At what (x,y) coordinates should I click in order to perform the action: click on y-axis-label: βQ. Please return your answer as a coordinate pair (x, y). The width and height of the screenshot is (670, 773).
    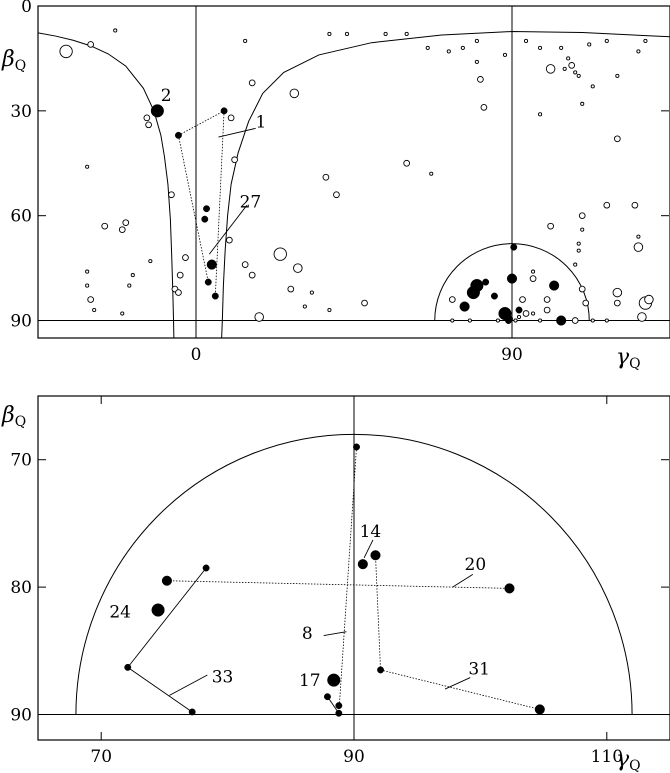
    Looking at the image, I should click on (13, 60).